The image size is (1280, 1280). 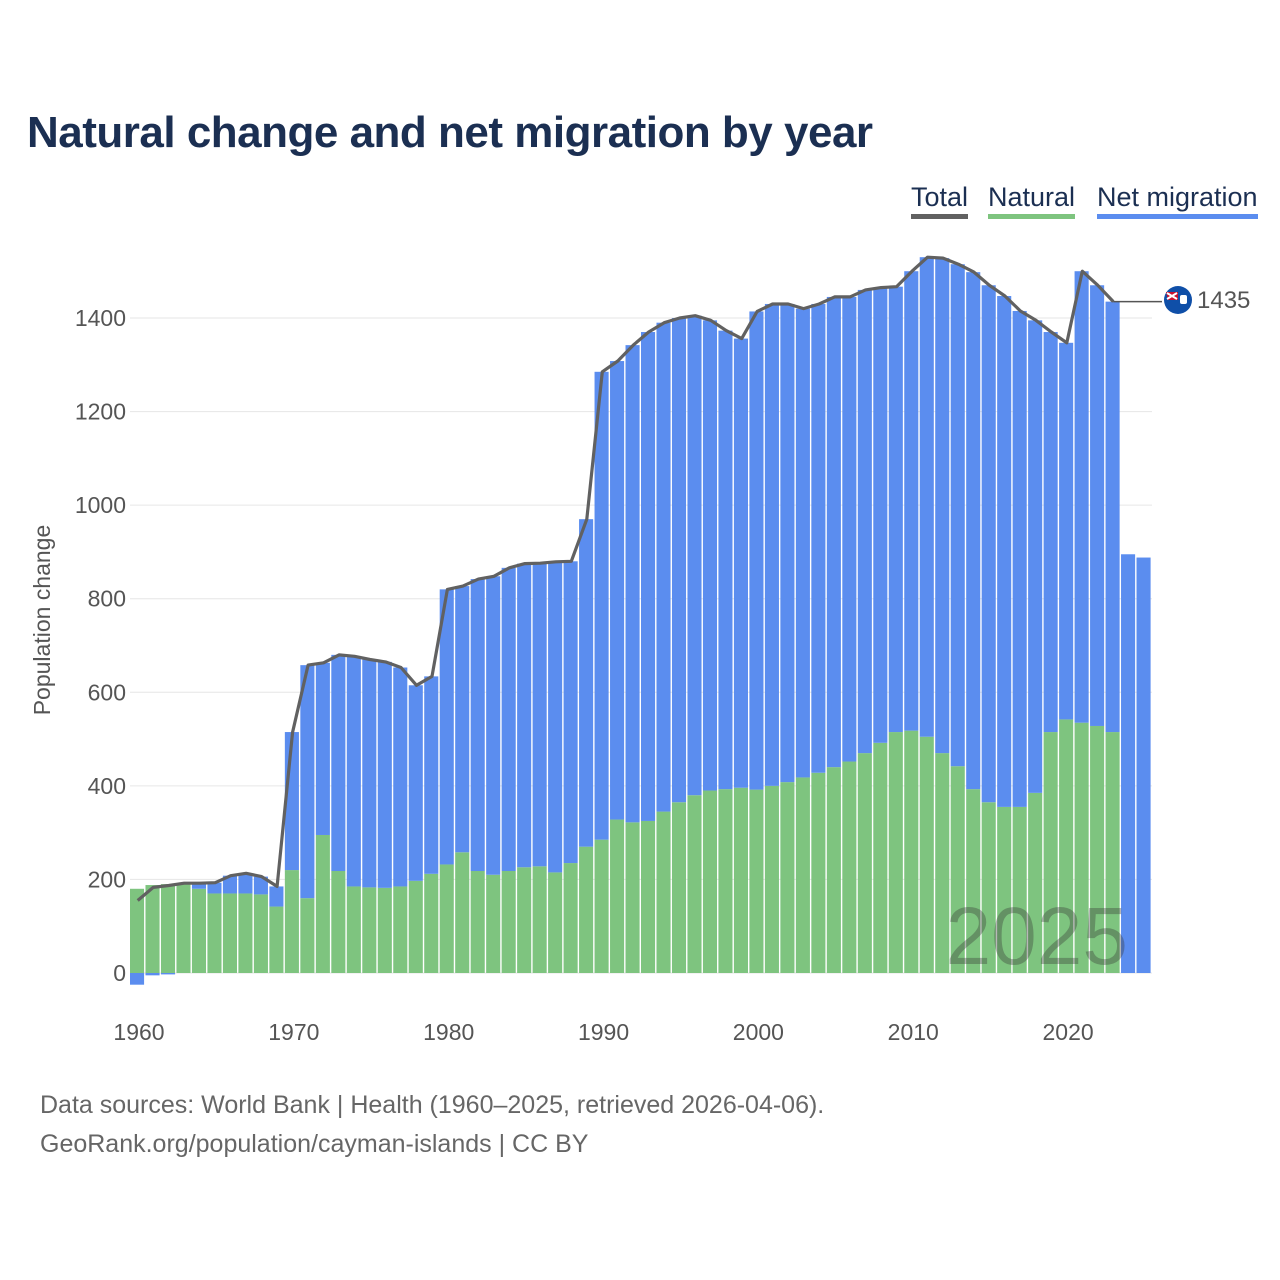 What do you see at coordinates (632, 584) in the screenshot?
I see `bar-net-migration-1992` at bounding box center [632, 584].